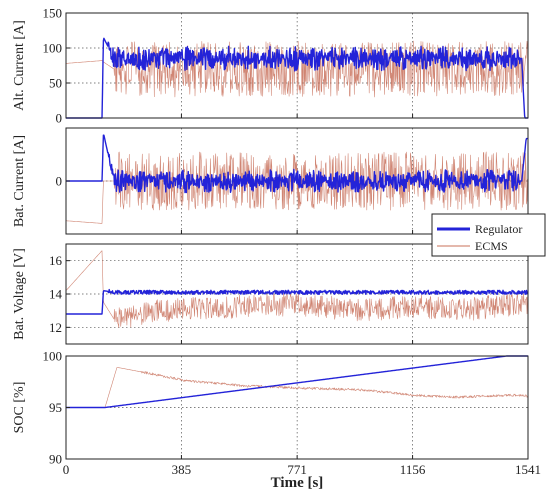 This screenshot has height=496, width=550. What do you see at coordinates (55, 83) in the screenshot?
I see `y-tick-label: 50` at bounding box center [55, 83].